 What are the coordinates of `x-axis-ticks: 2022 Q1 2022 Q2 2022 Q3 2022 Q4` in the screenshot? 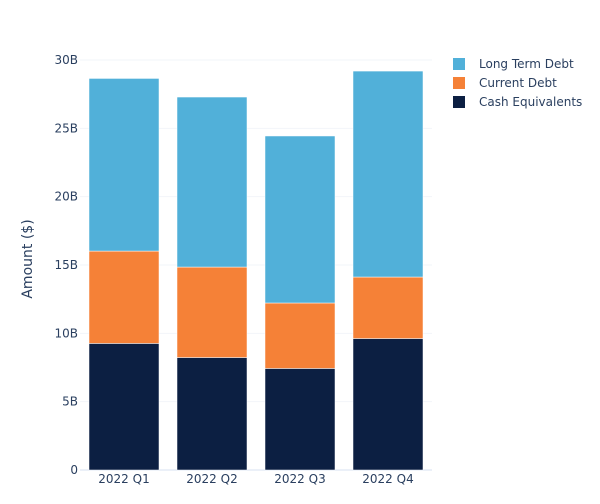 It's located at (255, 479).